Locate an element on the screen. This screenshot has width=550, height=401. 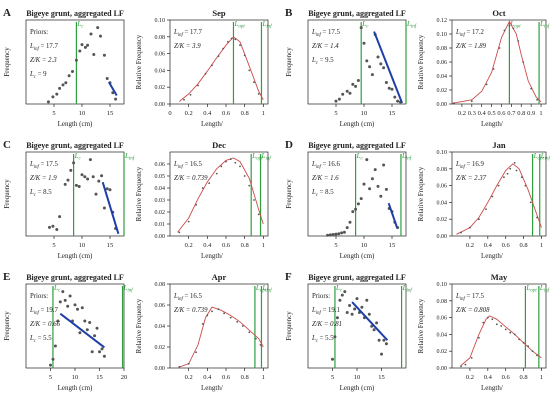
panel-sep-title: Sep is located at coordinates (219, 13).